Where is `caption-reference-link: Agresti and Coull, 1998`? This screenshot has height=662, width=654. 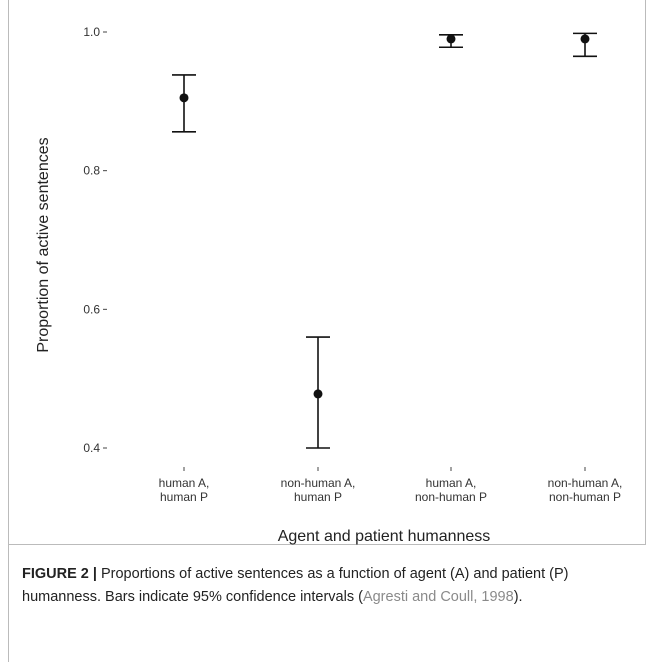 caption-reference-link: Agresti and Coull, 1998 is located at coordinates (438, 597).